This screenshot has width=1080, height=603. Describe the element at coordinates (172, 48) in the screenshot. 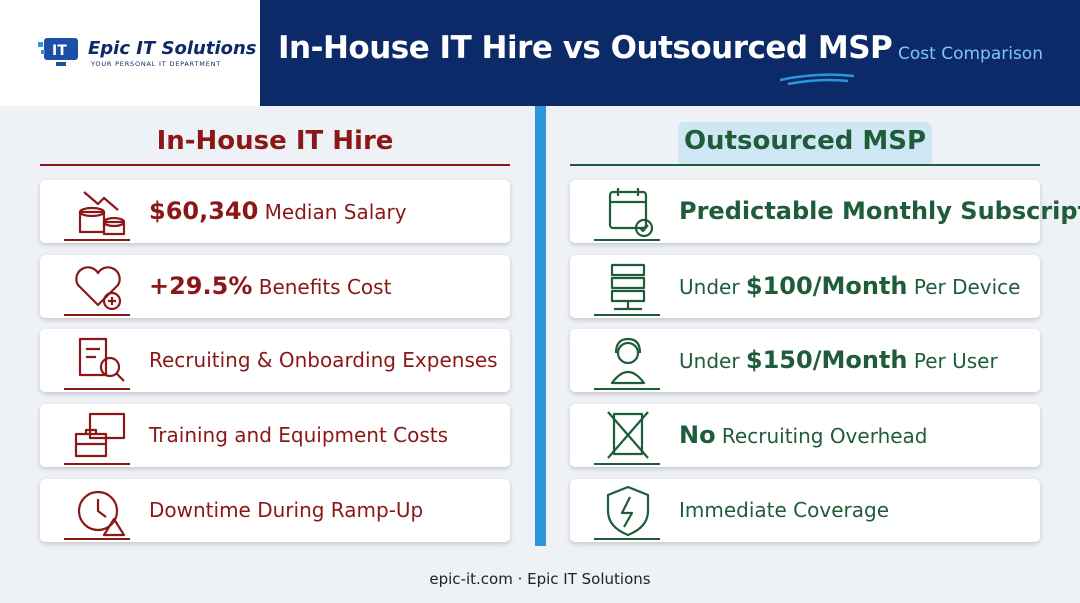

I see `logo-name: Epic IT Solutions` at that location.